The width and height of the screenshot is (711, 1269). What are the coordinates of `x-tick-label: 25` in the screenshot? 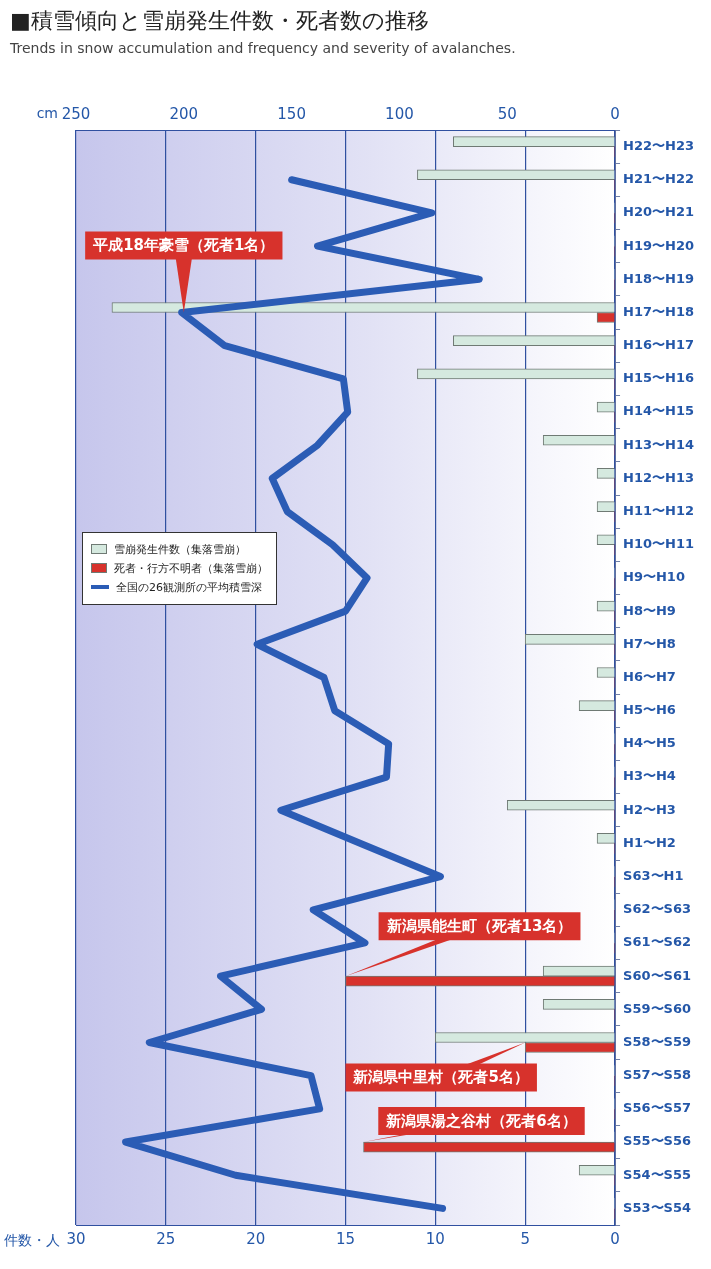 It's located at (166, 1238).